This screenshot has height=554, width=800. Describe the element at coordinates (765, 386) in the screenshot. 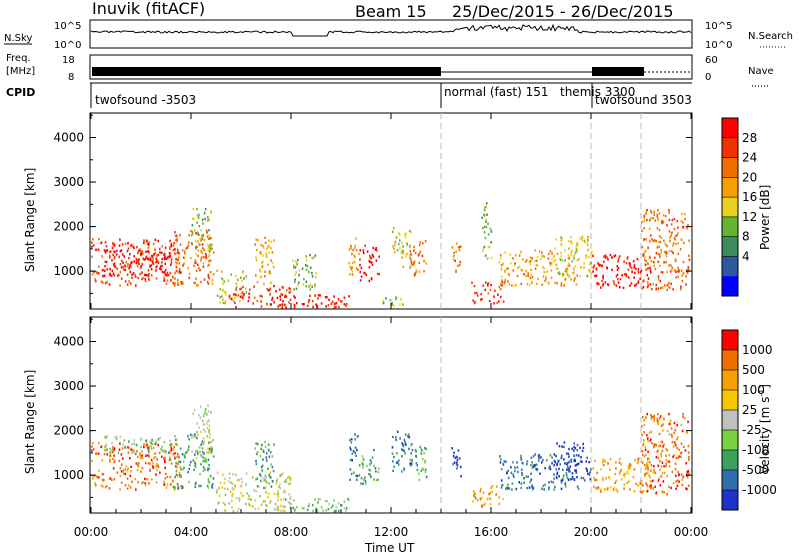

I see `velocity-colorbar-label-end: ]` at that location.